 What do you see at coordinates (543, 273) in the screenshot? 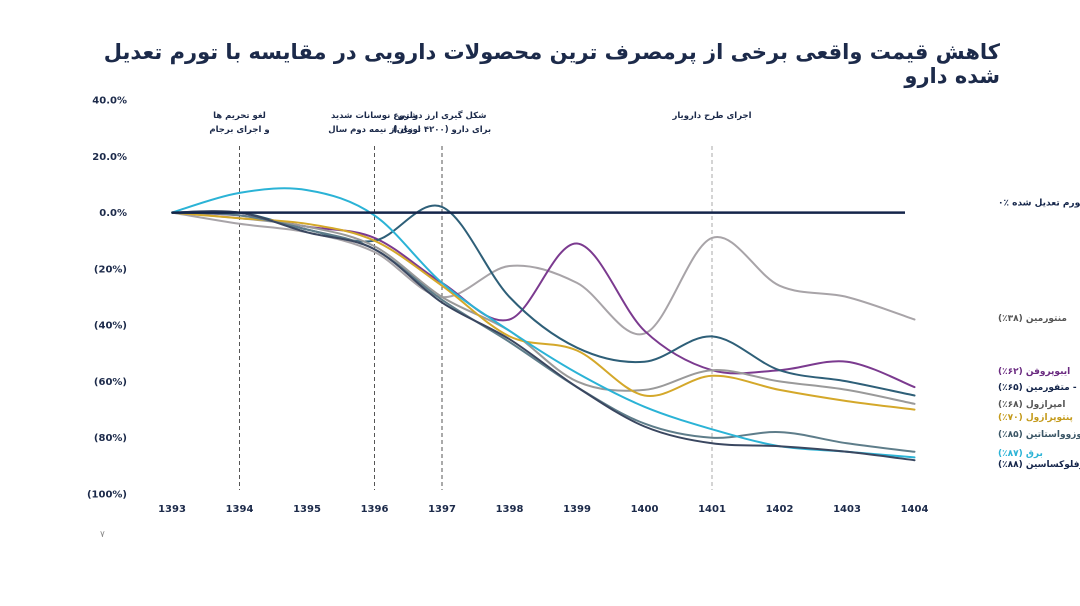
I see `series-line` at bounding box center [543, 273].